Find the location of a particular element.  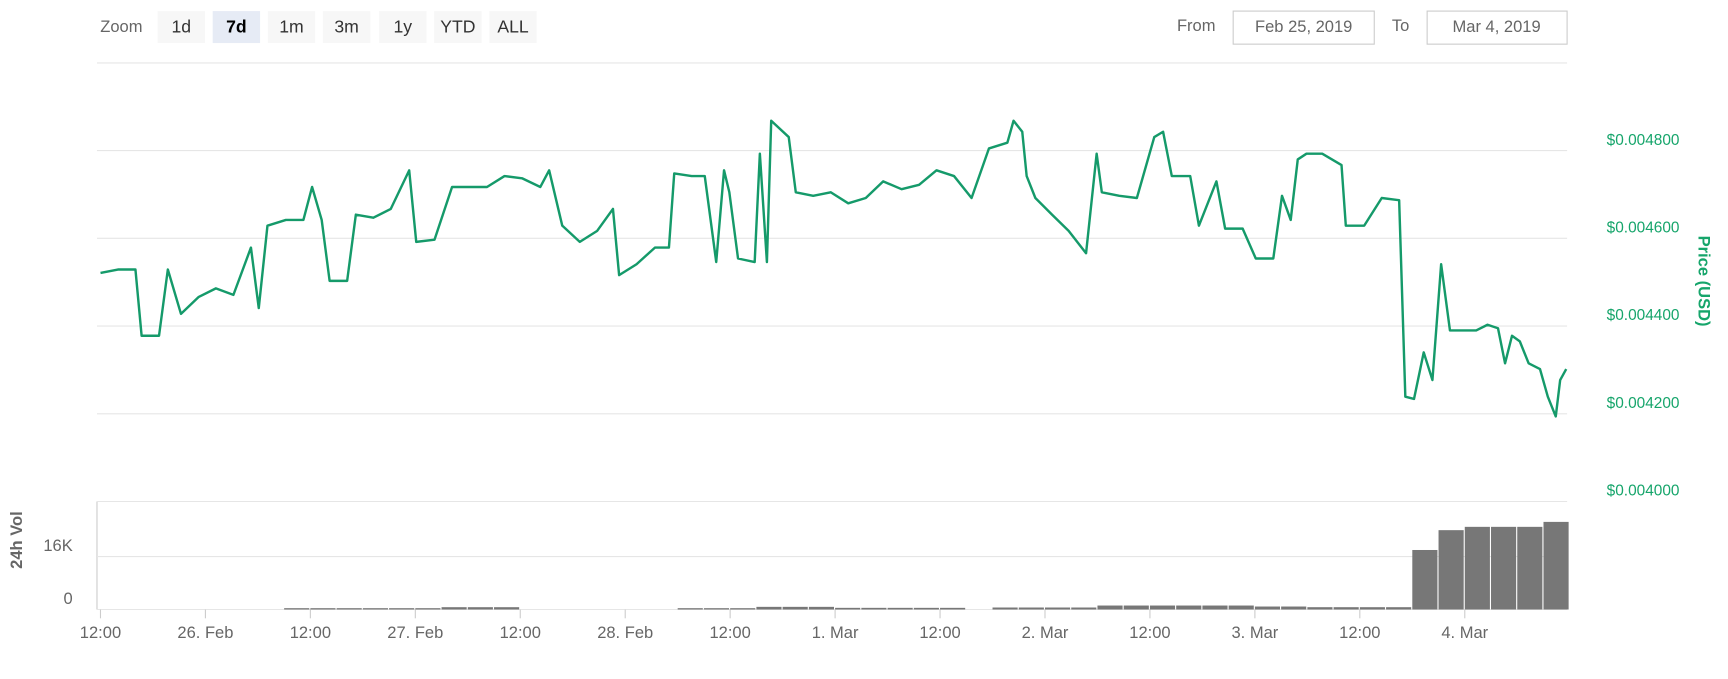

zoom-button-label: ALL is located at coordinates (513, 26).